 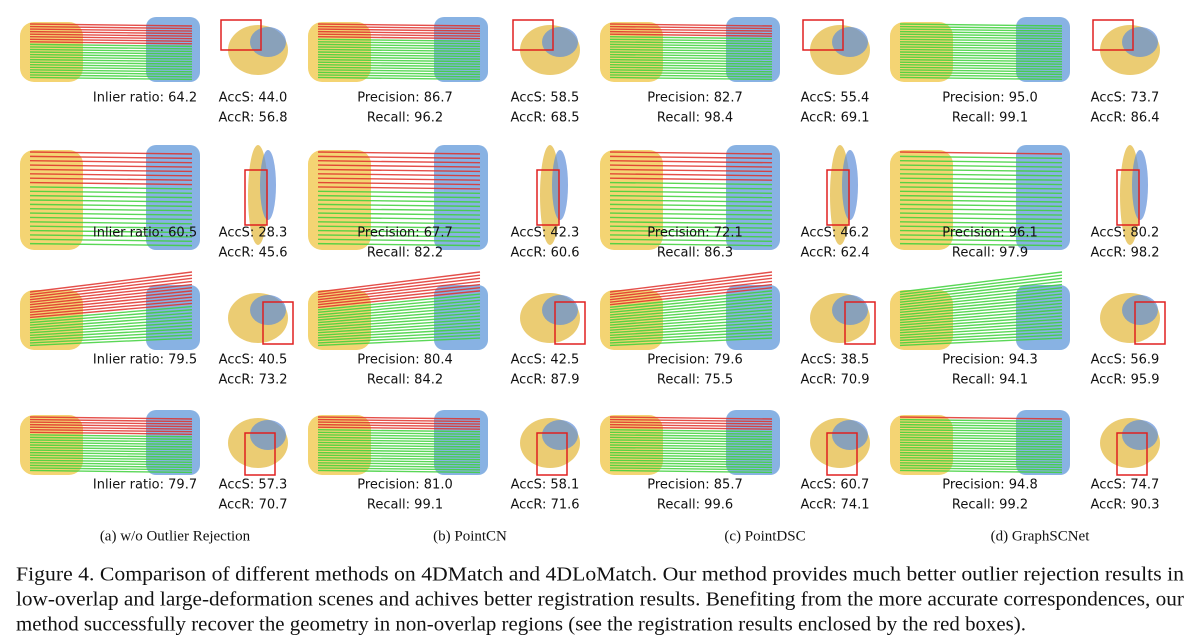 What do you see at coordinates (1125, 360) in the screenshot?
I see `accuracy-text: AccS: 56.9` at bounding box center [1125, 360].